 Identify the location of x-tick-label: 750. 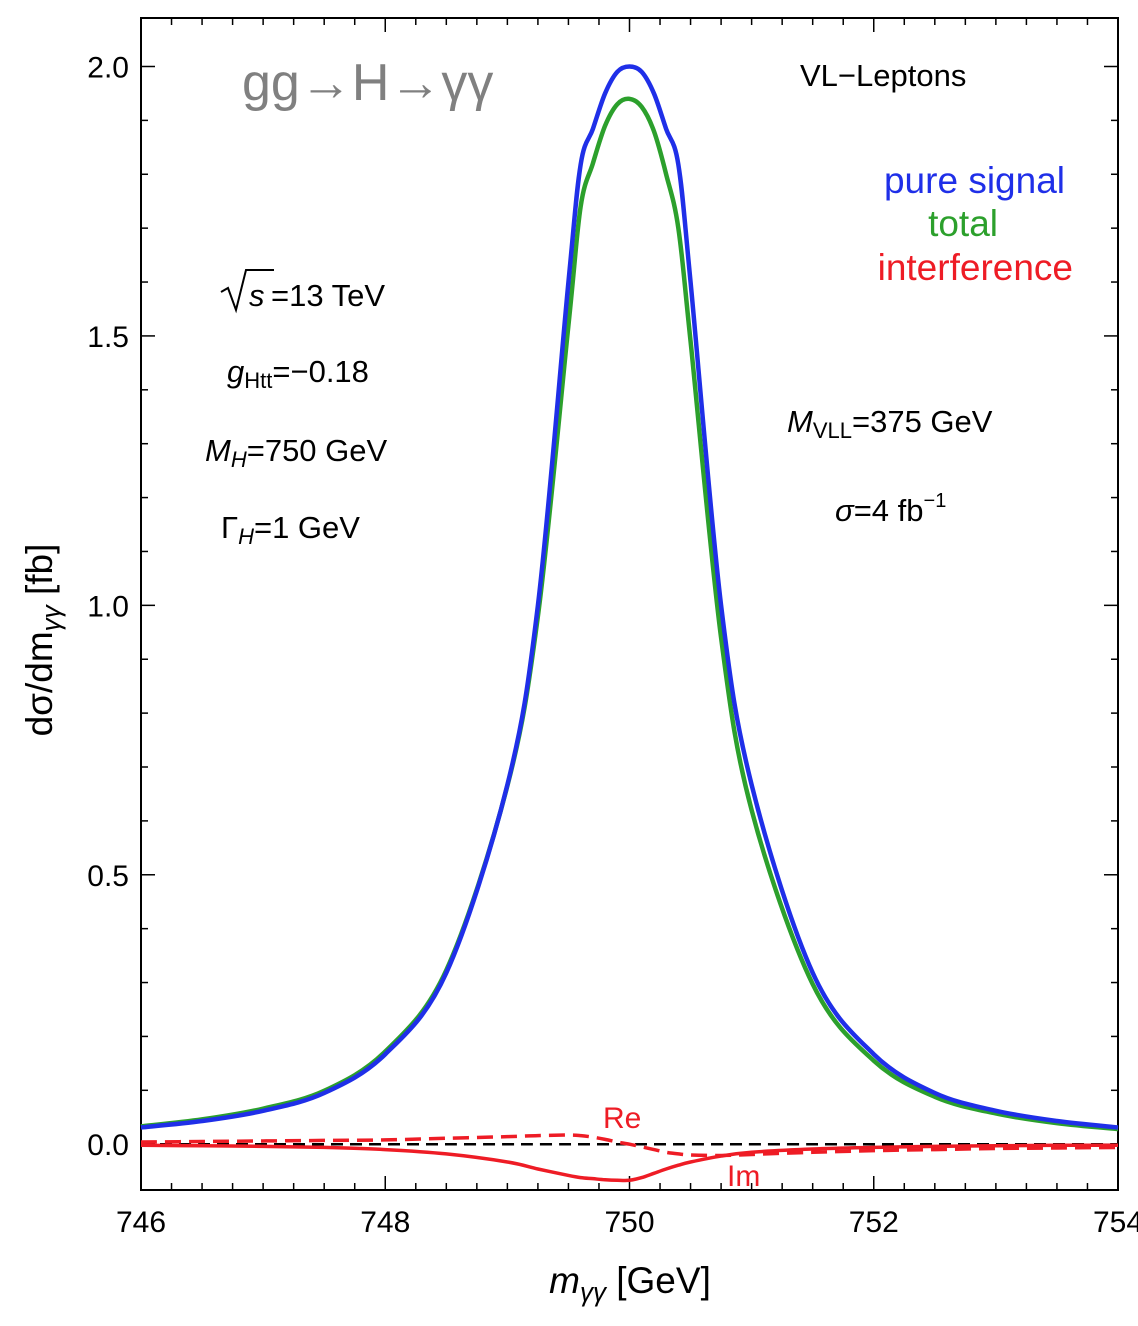
(629, 1222).